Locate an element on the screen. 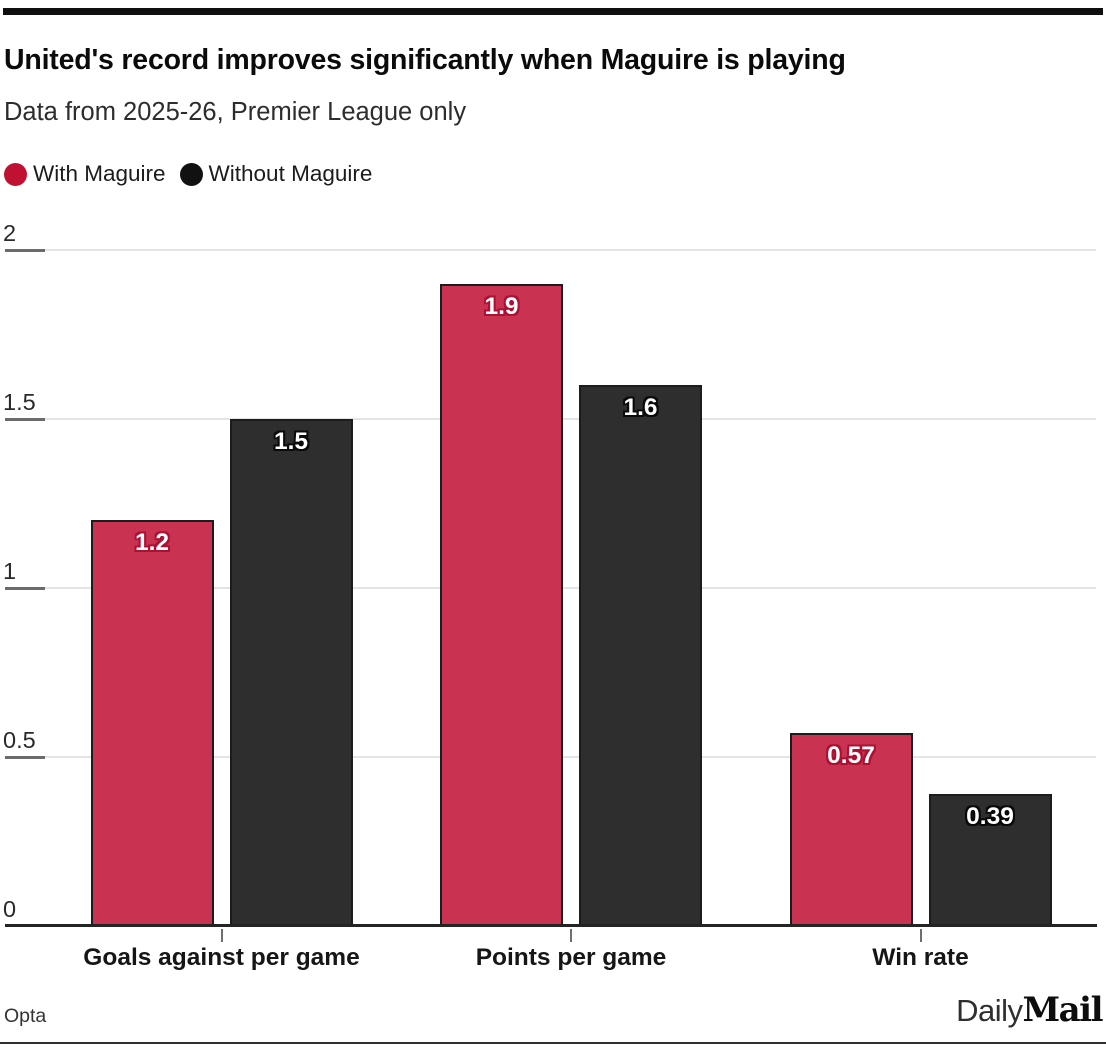 The height and width of the screenshot is (1057, 1106). x-axis-category-label: Win rate is located at coordinates (920, 957).